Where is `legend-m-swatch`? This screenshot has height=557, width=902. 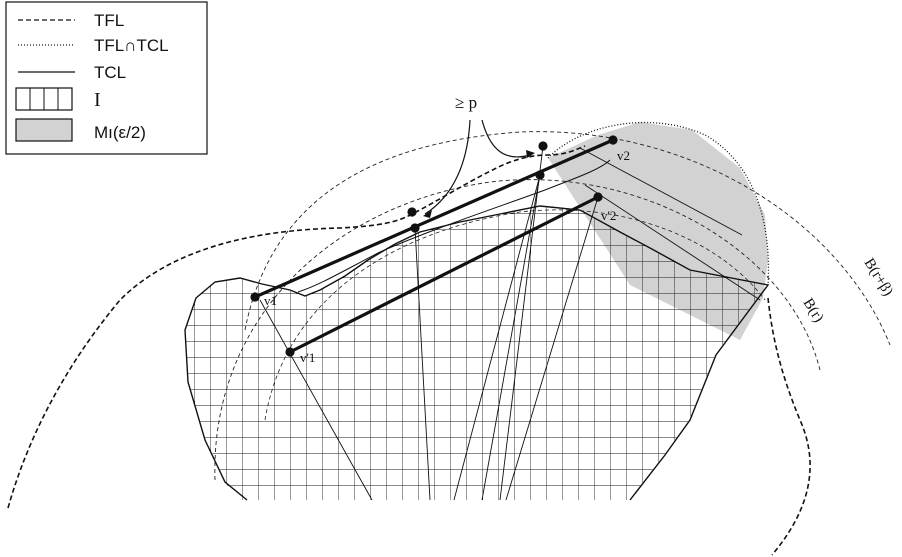 legend-m-swatch is located at coordinates (44, 130).